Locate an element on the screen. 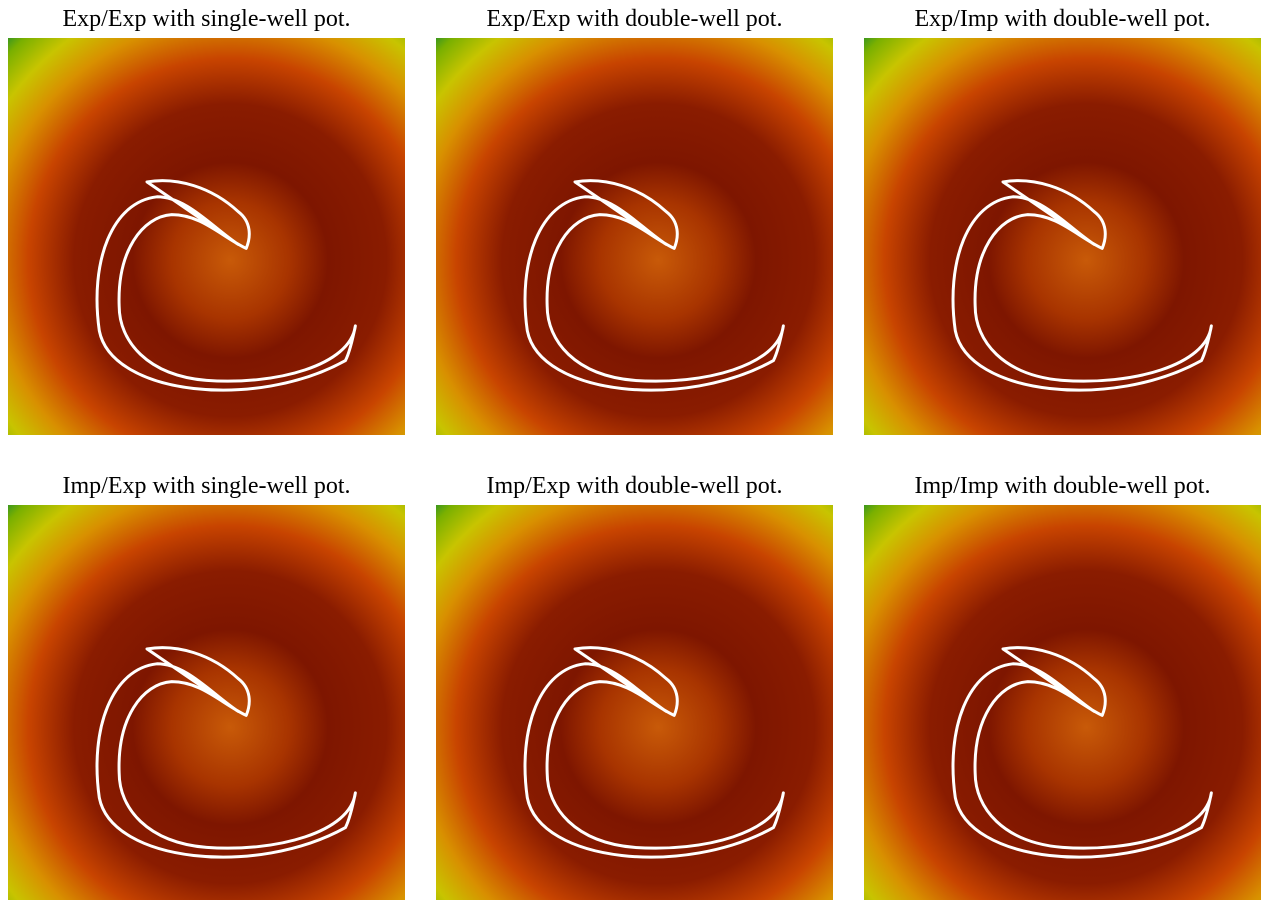 This screenshot has height=900, width=1274. panel: Exp/Exp with single-well pot. is located at coordinates (206, 220).